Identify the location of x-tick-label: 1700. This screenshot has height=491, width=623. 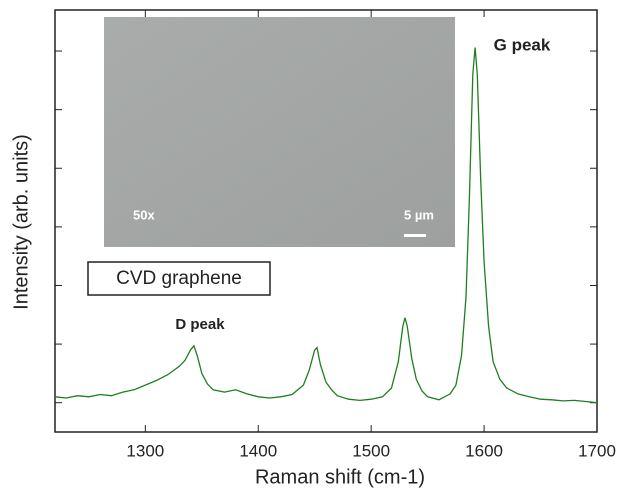
(597, 450).